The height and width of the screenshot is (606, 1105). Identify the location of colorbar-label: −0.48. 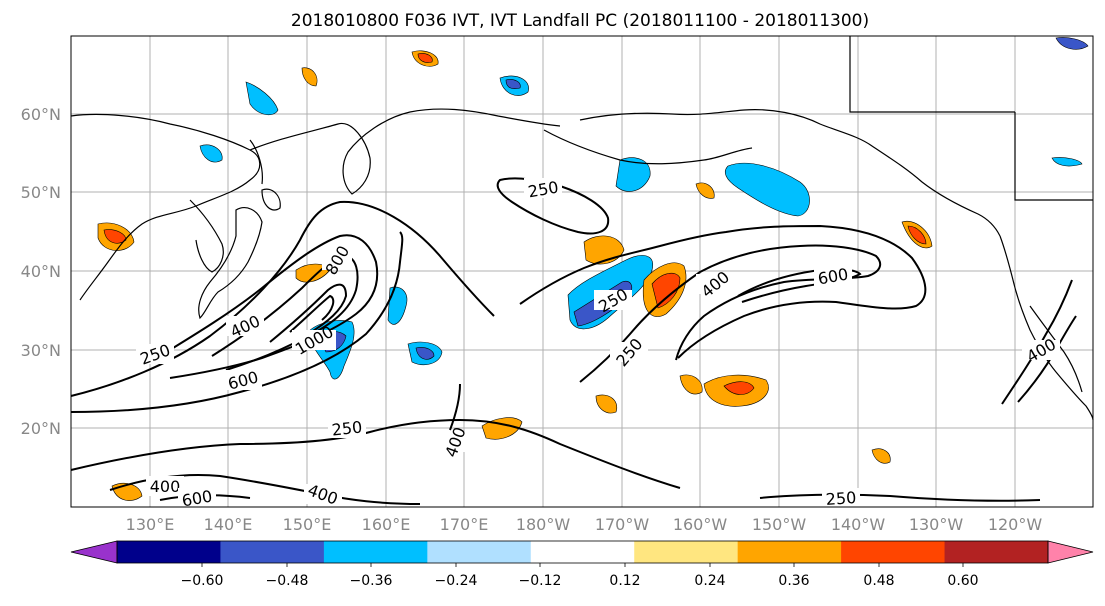
(287, 581).